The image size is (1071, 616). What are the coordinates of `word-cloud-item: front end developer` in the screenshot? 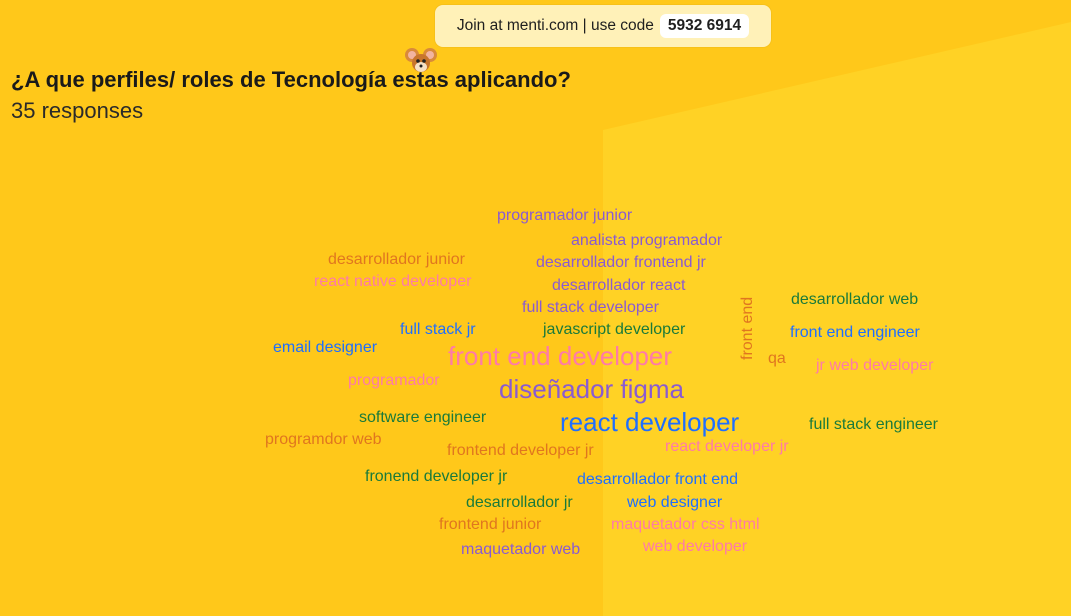 It's located at (560, 356).